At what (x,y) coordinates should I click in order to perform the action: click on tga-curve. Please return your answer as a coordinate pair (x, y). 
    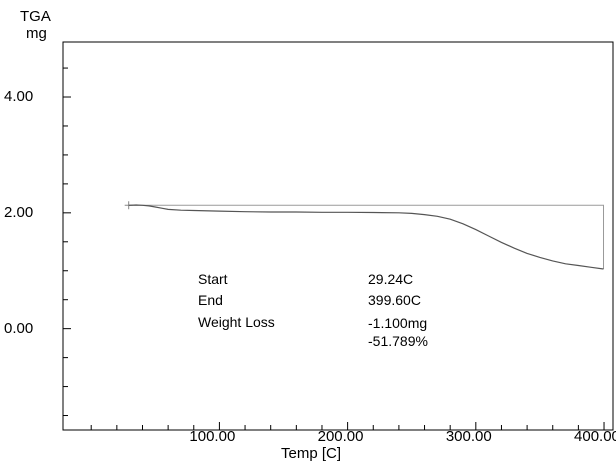
    Looking at the image, I should click on (366, 237).